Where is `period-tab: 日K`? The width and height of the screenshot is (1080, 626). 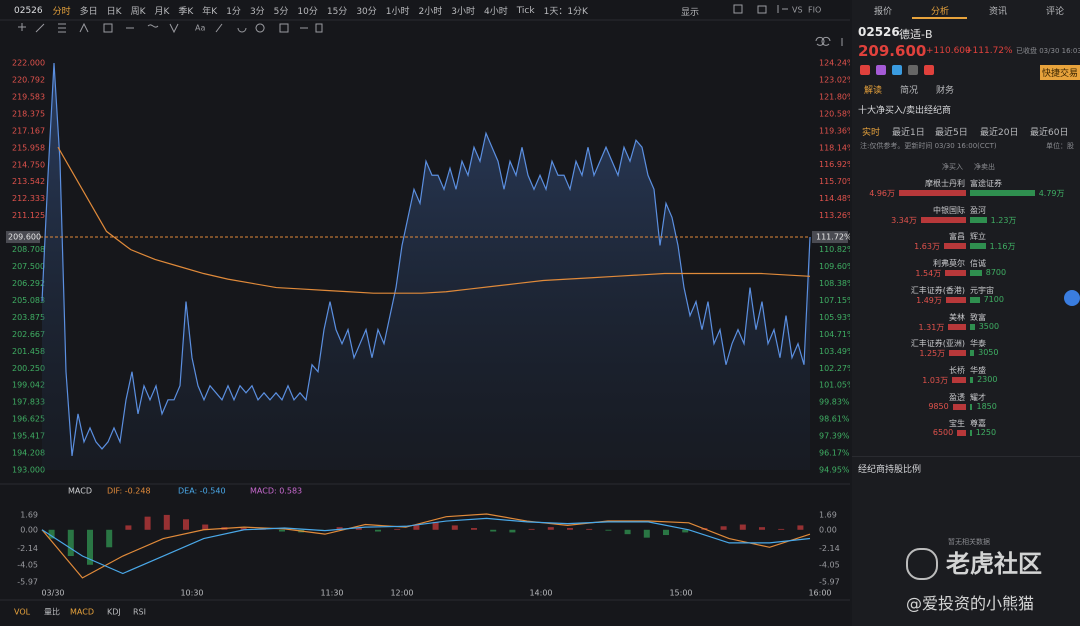
period-tab: 日K is located at coordinates (114, 12).